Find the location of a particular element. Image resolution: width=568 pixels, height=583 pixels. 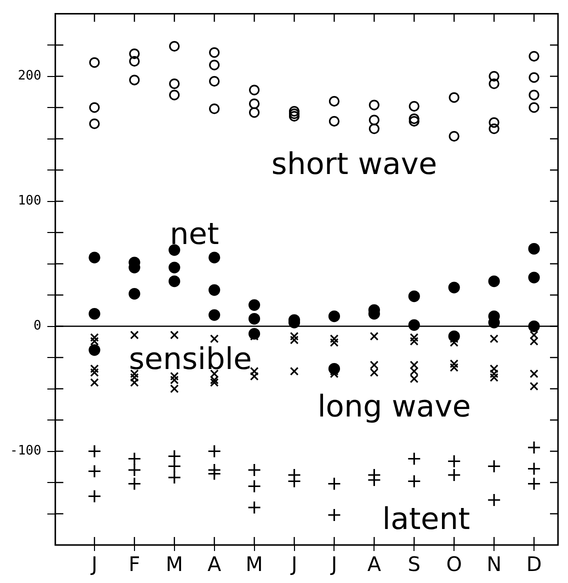

series-label: sensible is located at coordinates (190, 360).